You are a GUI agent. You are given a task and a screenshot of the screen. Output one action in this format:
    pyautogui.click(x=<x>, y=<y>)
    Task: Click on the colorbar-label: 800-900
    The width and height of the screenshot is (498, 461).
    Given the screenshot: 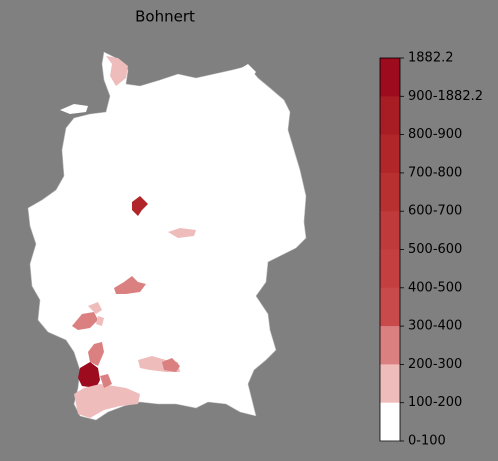 What is the action you would take?
    pyautogui.click(x=435, y=134)
    